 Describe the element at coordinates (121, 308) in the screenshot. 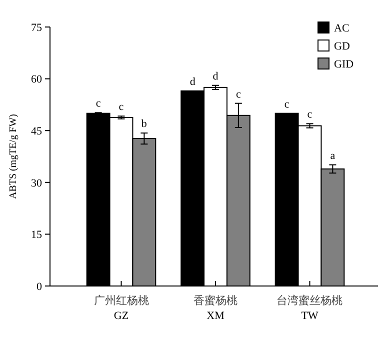

I see `x-tick-label: 广州红杨桃 GZ` at that location.